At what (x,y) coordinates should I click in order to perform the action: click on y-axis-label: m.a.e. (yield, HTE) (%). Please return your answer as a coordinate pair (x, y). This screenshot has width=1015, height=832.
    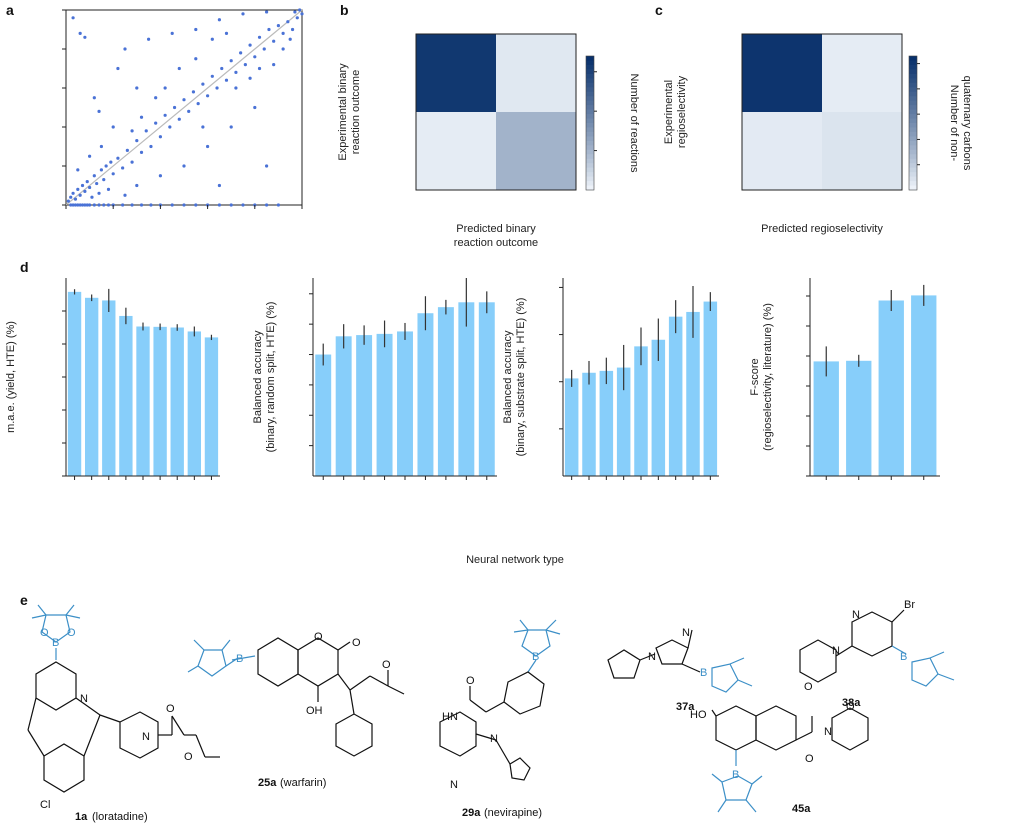
    Looking at the image, I should click on (11, 377).